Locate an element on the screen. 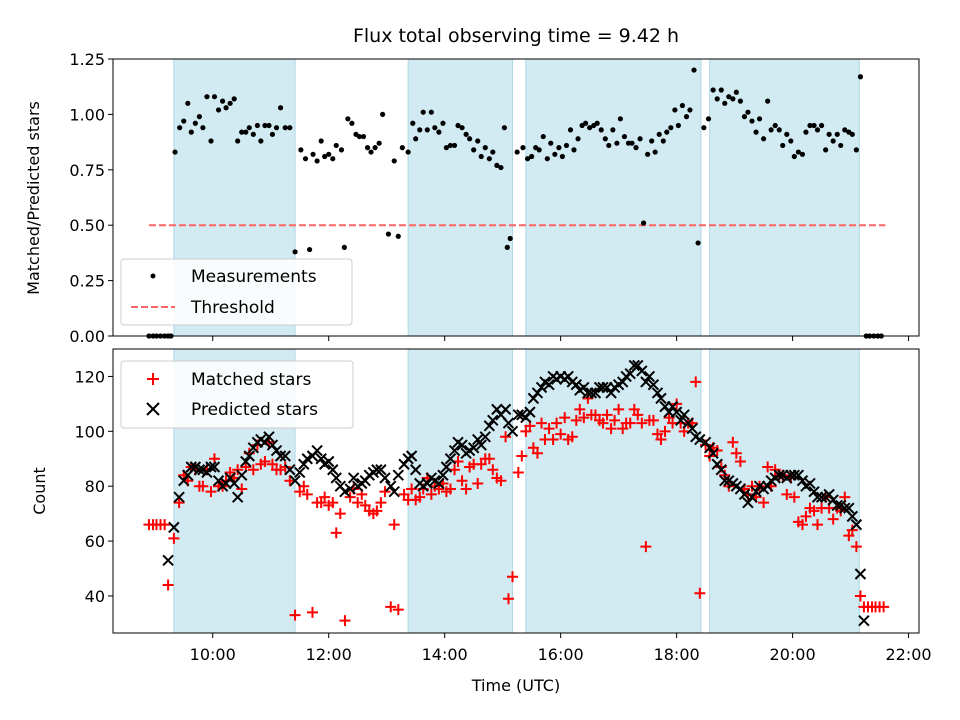  x-tick-label: 14:00 is located at coordinates (445, 654).